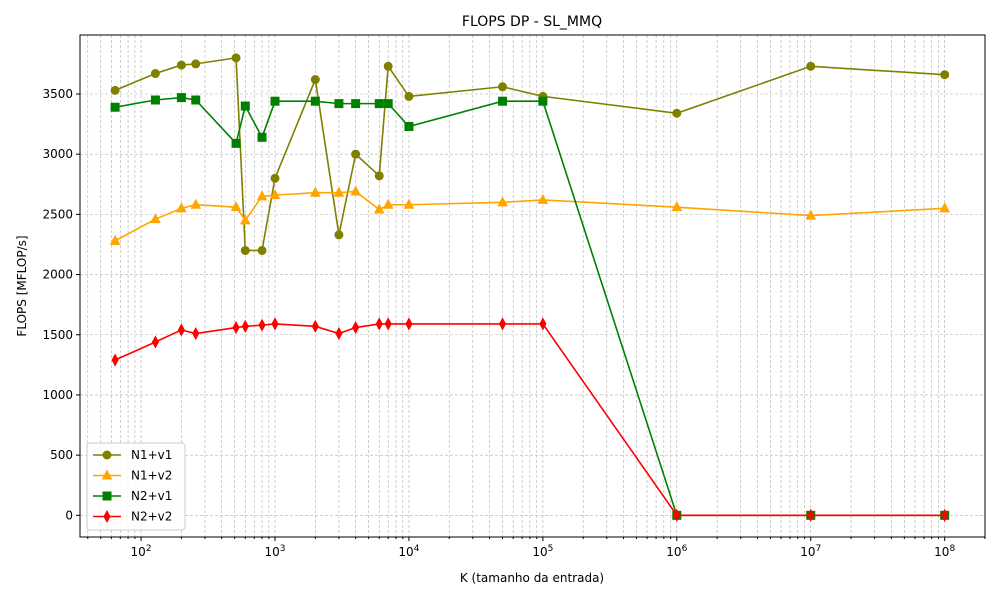  What do you see at coordinates (57, 275) in the screenshot?
I see `y-tick-label: 2000` at bounding box center [57, 275].